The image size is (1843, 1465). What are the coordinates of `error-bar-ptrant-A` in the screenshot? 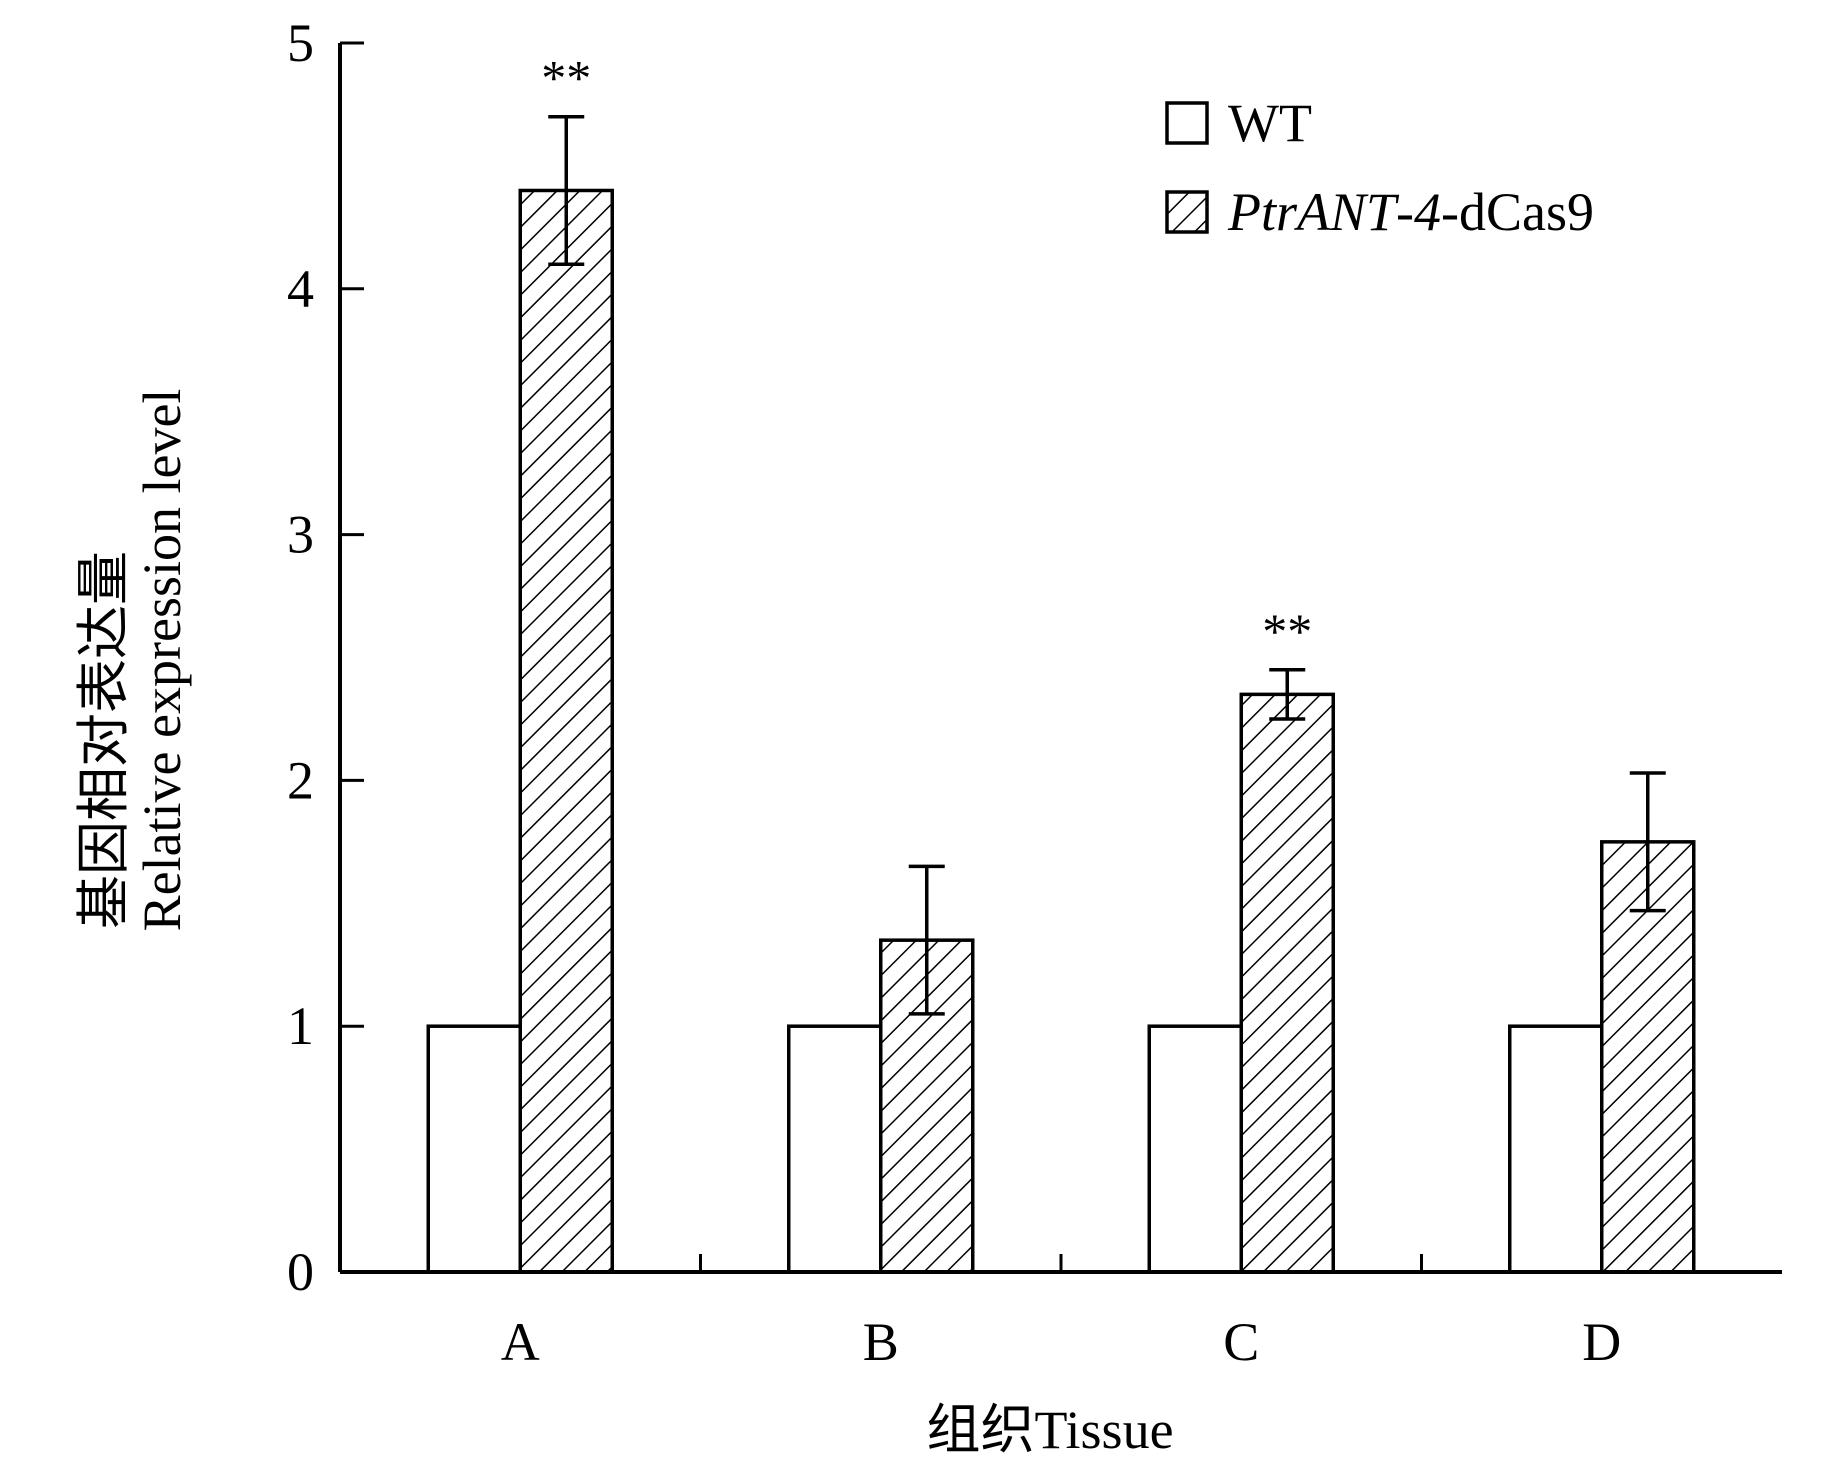 It's located at (566, 190).